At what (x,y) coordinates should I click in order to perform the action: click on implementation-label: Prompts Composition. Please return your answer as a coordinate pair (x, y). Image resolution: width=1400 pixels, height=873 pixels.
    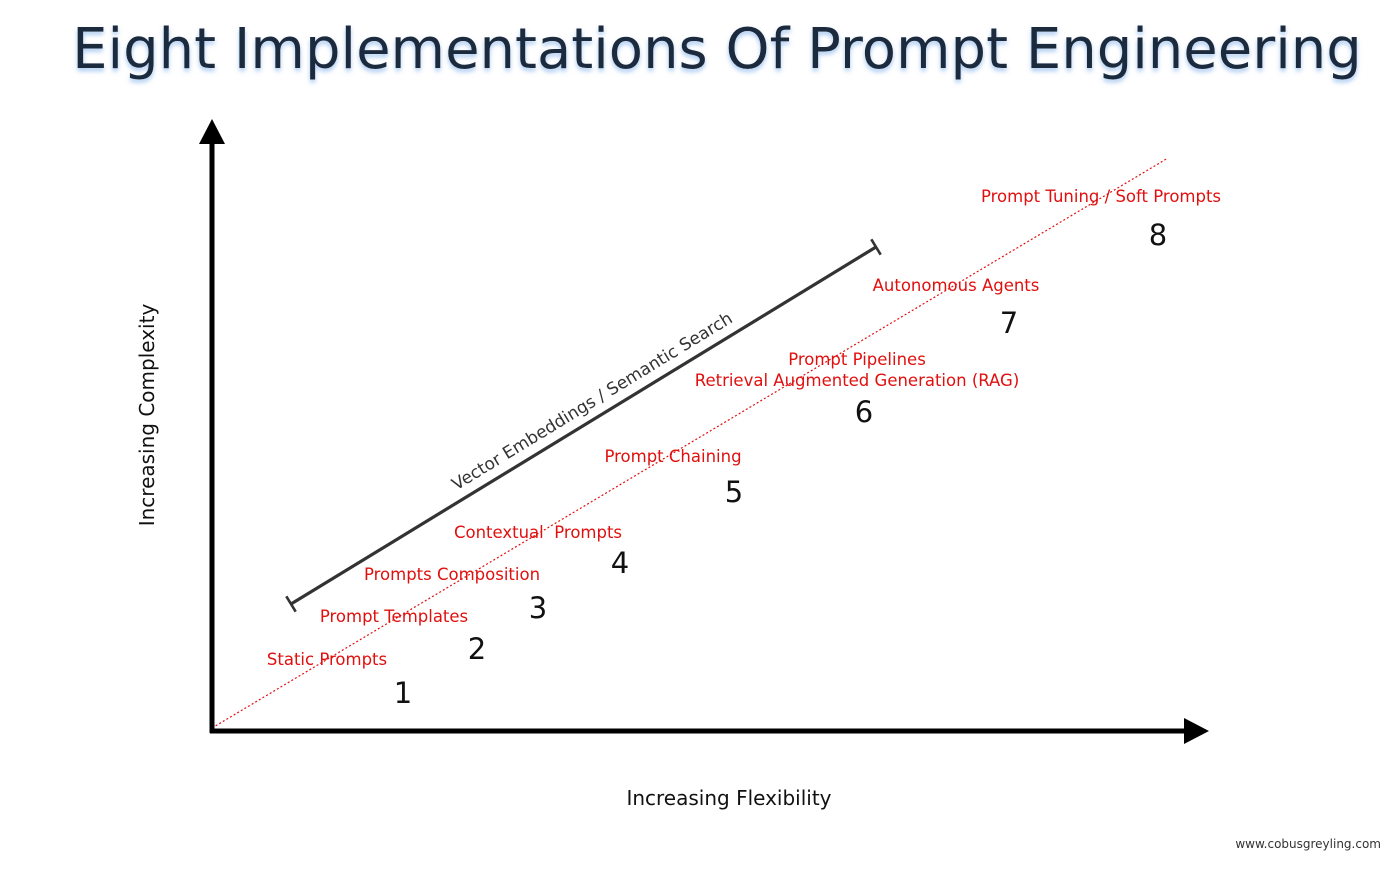
    Looking at the image, I should click on (452, 574).